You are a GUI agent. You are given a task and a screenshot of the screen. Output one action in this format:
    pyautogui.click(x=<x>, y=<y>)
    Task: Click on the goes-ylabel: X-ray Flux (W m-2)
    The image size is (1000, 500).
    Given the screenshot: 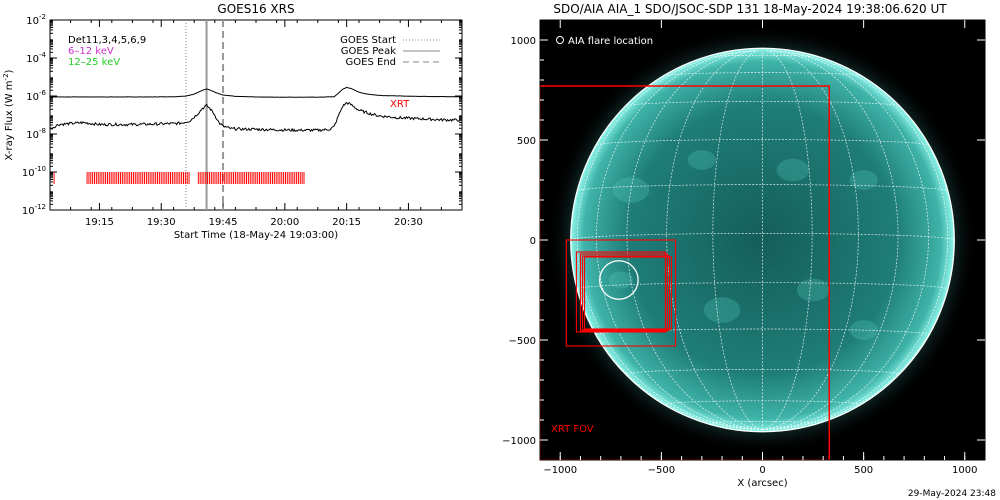 What is the action you would take?
    pyautogui.click(x=8, y=114)
    